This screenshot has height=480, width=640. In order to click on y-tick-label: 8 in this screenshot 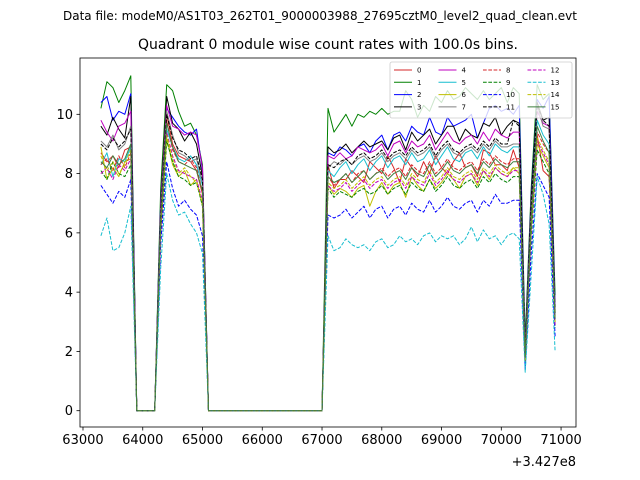, I will do `click(69, 174)`.